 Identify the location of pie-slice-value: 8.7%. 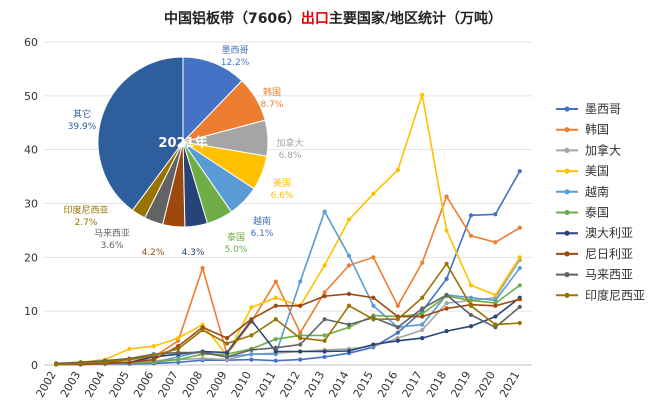
(272, 105).